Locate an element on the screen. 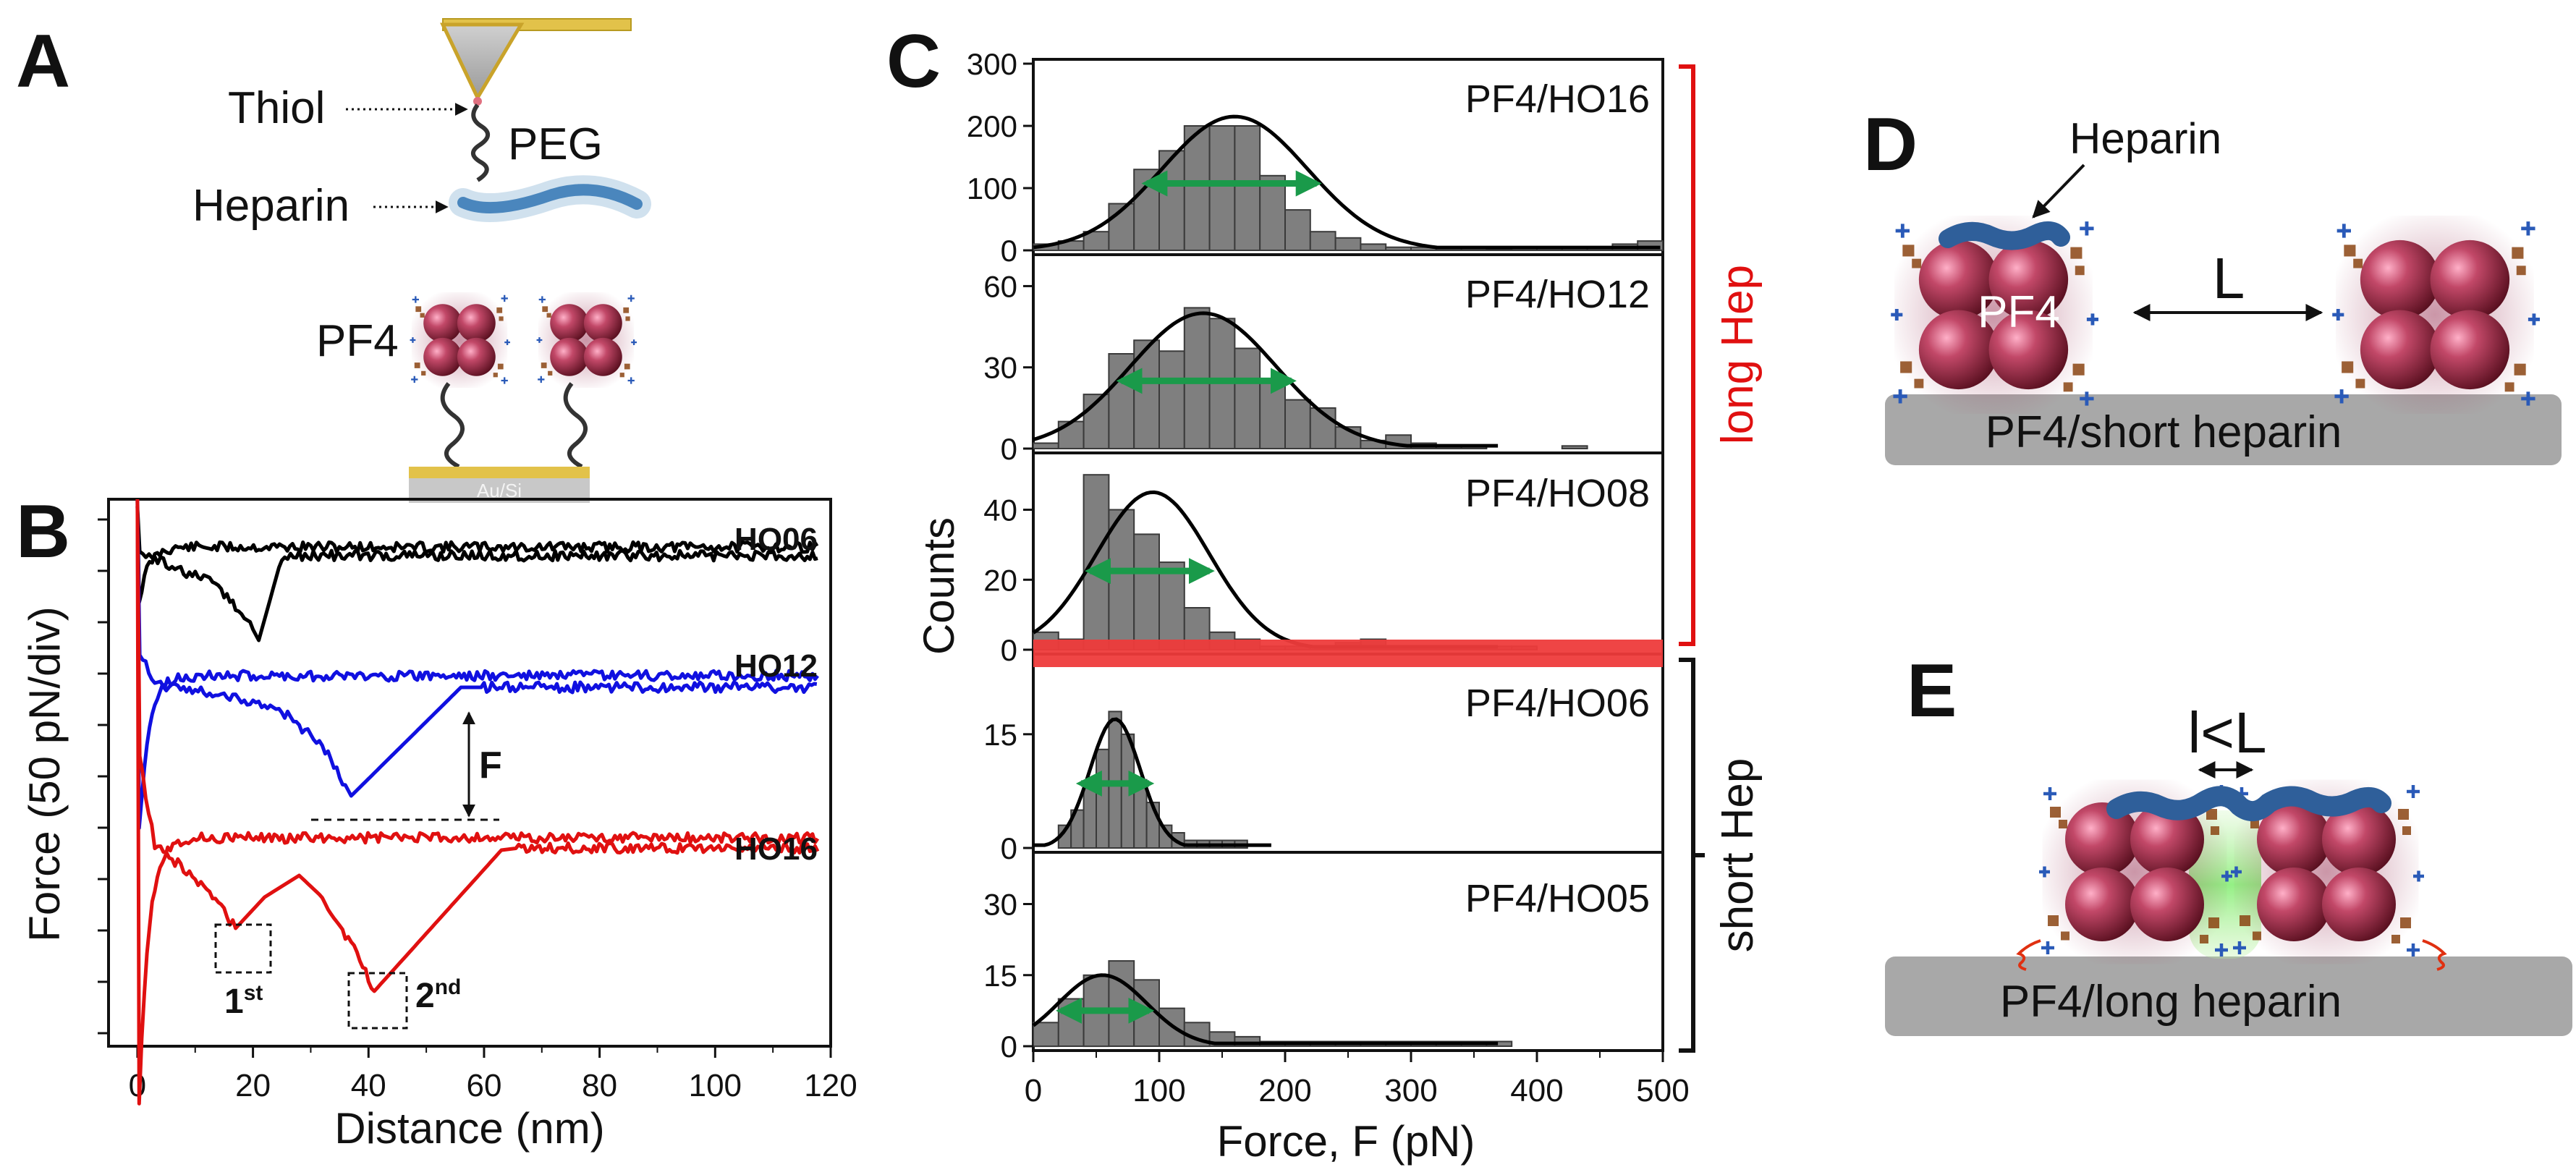 Image resolution: width=2576 pixels, height=1175 pixels. x-tick-label-b: 120 is located at coordinates (831, 1085).